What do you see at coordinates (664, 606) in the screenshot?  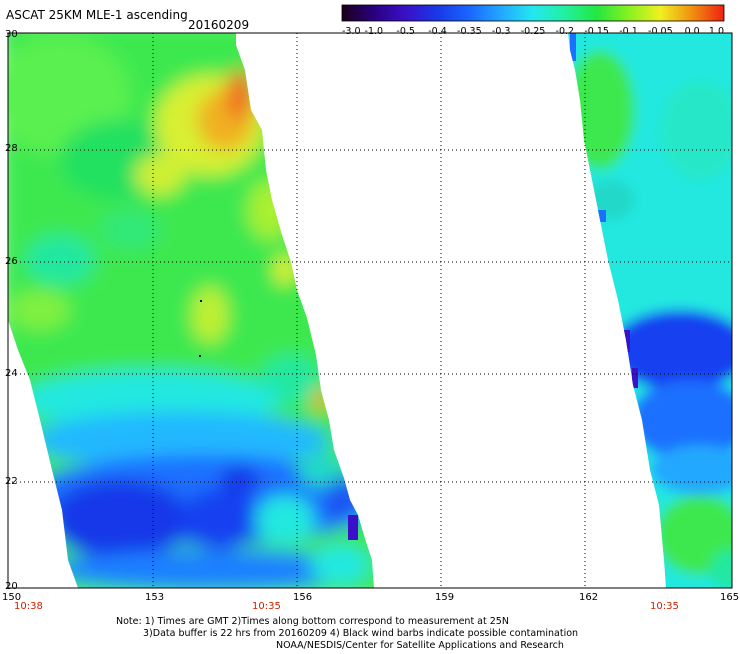 I see `time-label-right: 10:35` at bounding box center [664, 606].